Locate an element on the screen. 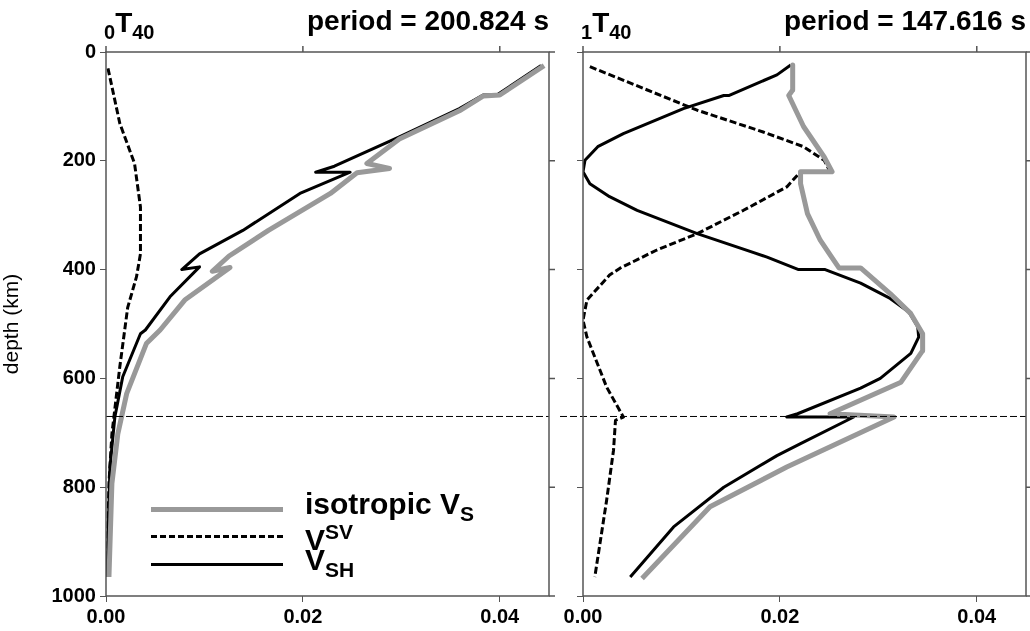 The width and height of the screenshot is (1030, 631). legend-label: isotropic V$_{S}$ is located at coordinates (390, 506).